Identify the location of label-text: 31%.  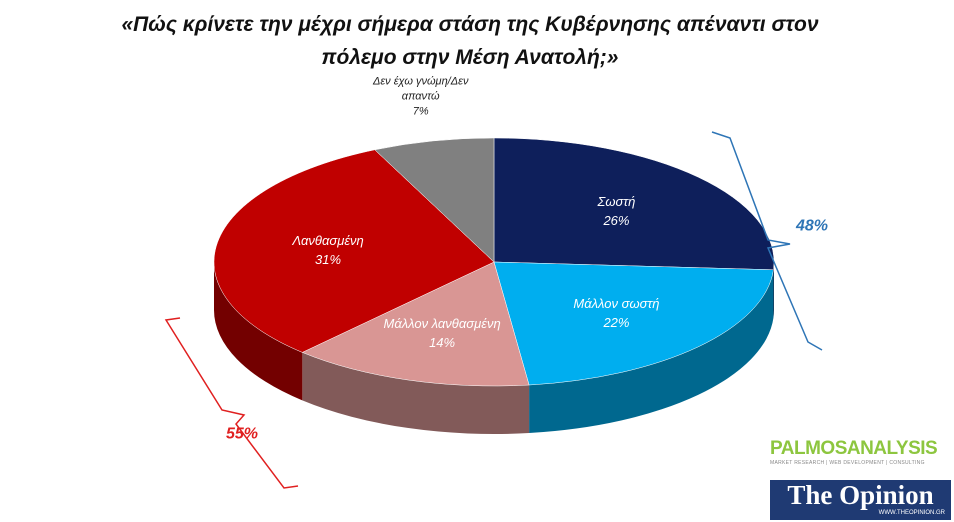
(328, 260).